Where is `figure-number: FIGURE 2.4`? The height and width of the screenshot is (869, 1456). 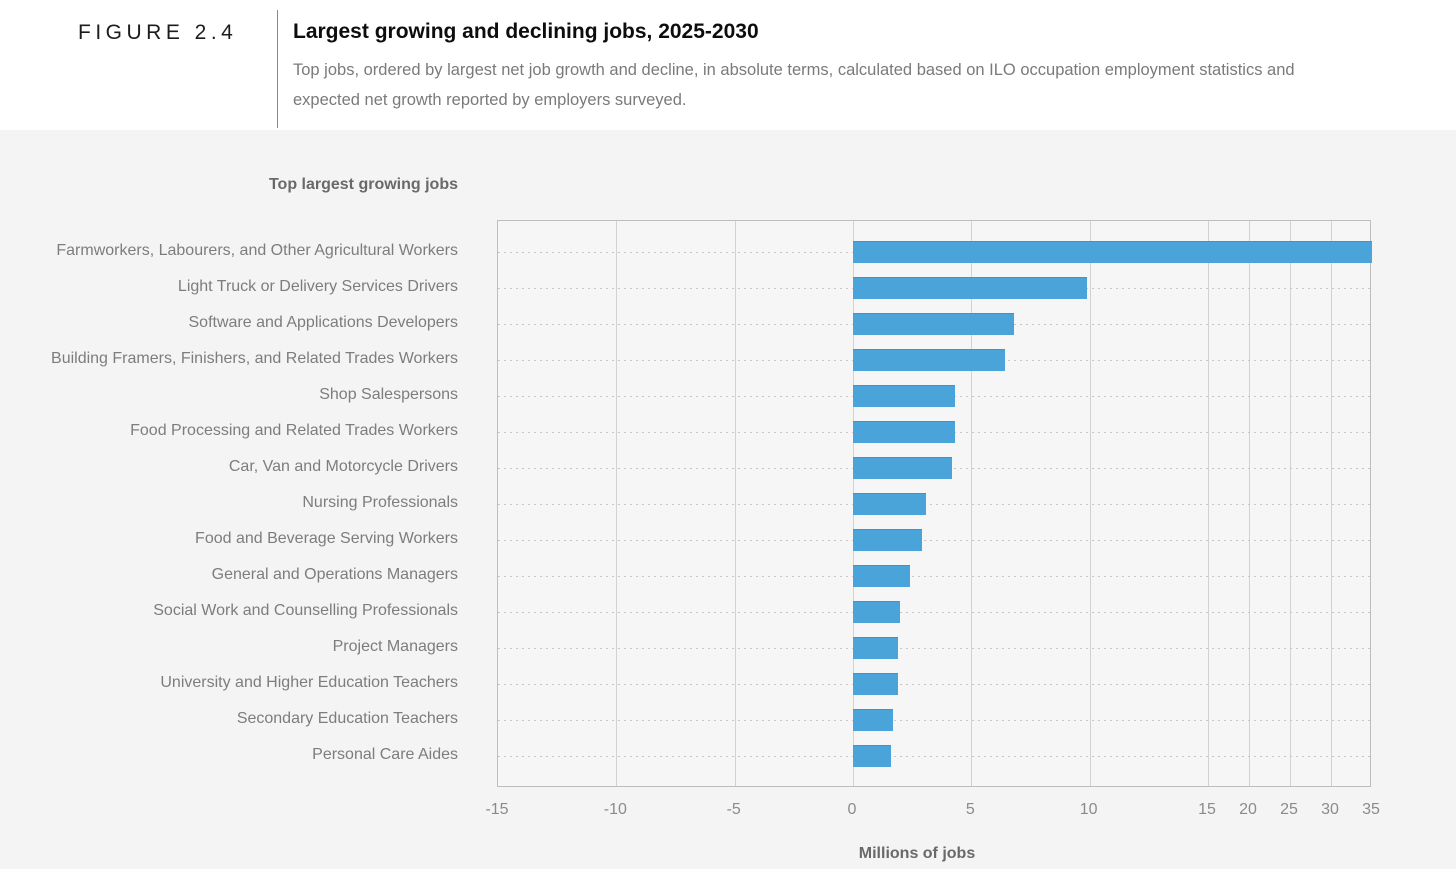
figure-number: FIGURE 2.4 is located at coordinates (158, 32).